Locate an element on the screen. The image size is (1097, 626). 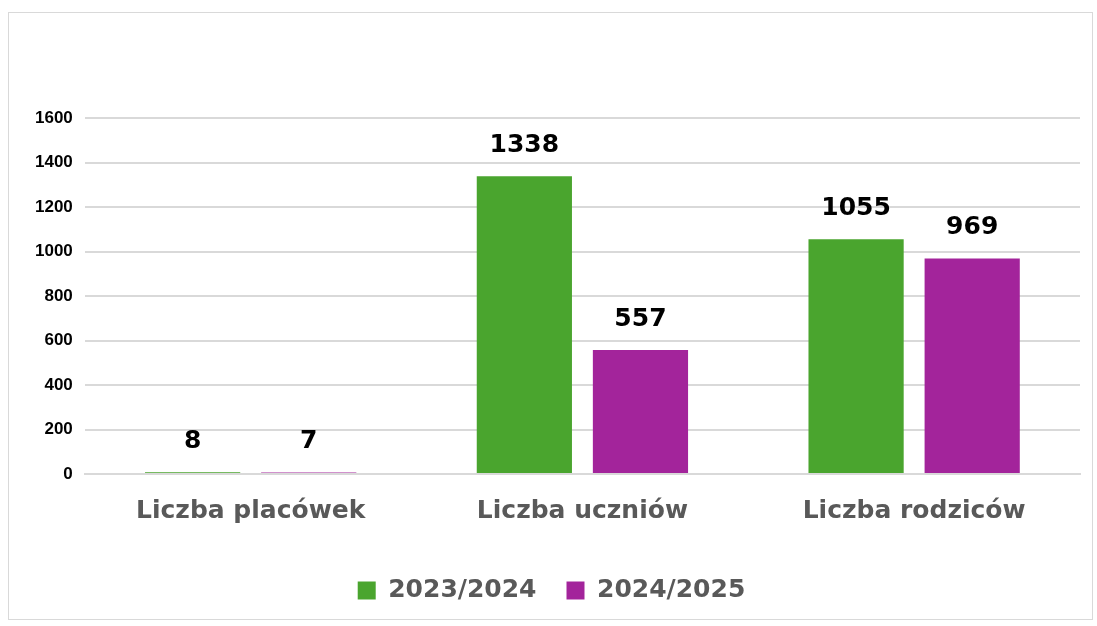
y-tick-label: 200 is located at coordinates (58, 429).